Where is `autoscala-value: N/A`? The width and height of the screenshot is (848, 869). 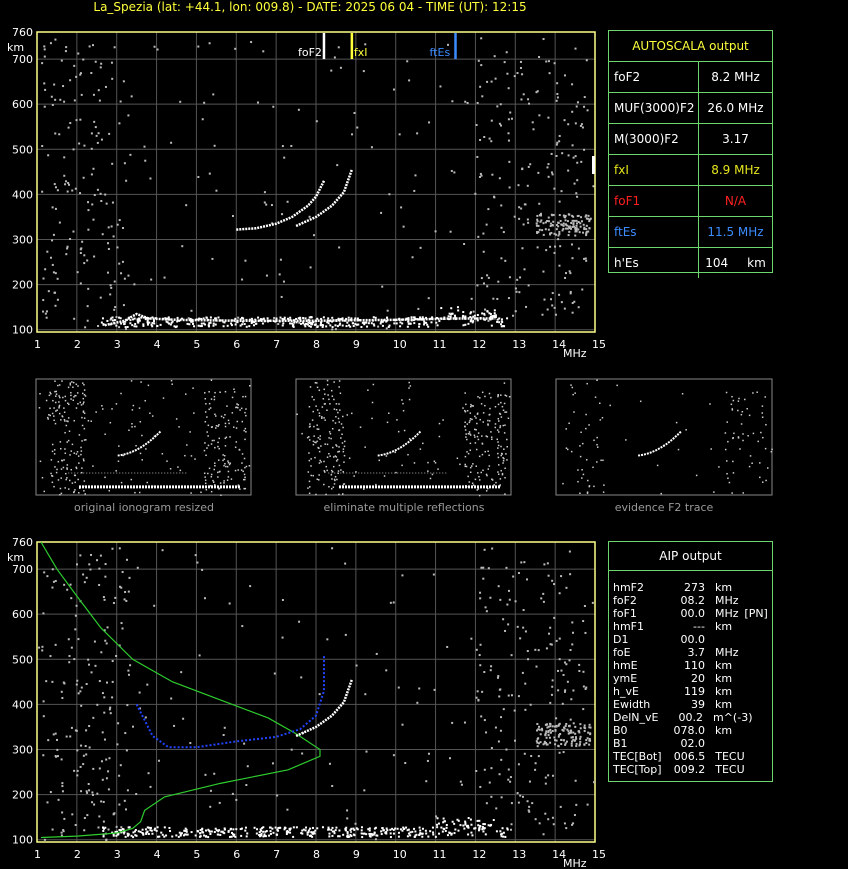 autoscala-value: N/A is located at coordinates (735, 201).